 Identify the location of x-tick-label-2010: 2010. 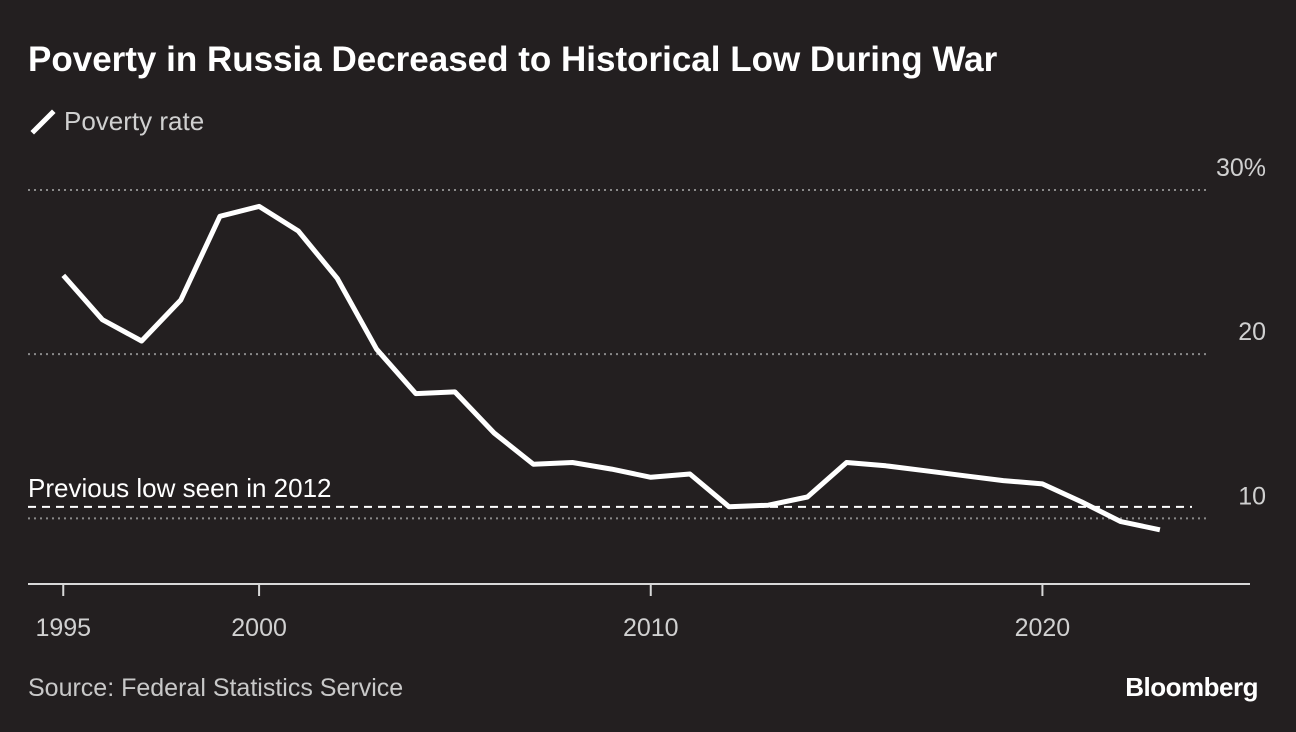
(651, 628).